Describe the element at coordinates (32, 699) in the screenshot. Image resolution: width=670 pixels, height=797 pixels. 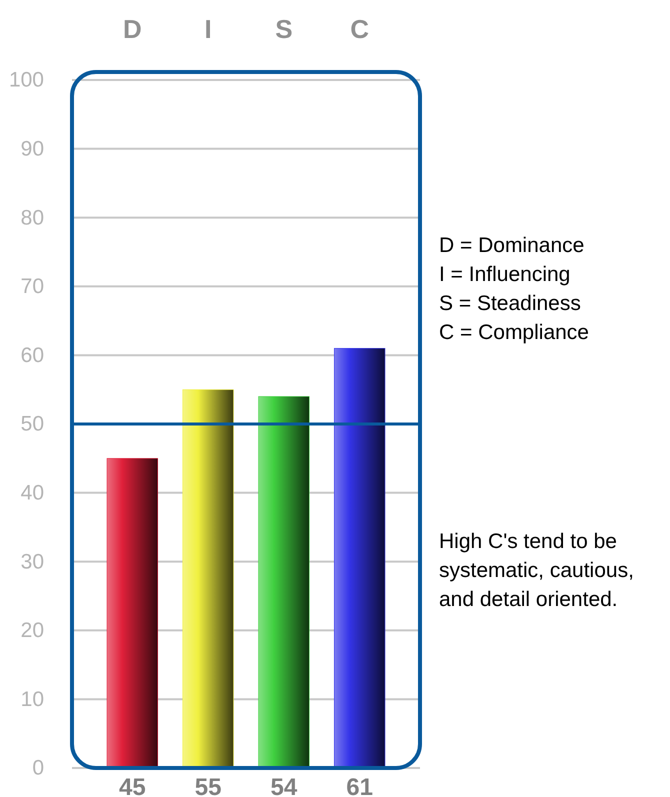
I see `y-tick-label: 10` at that location.